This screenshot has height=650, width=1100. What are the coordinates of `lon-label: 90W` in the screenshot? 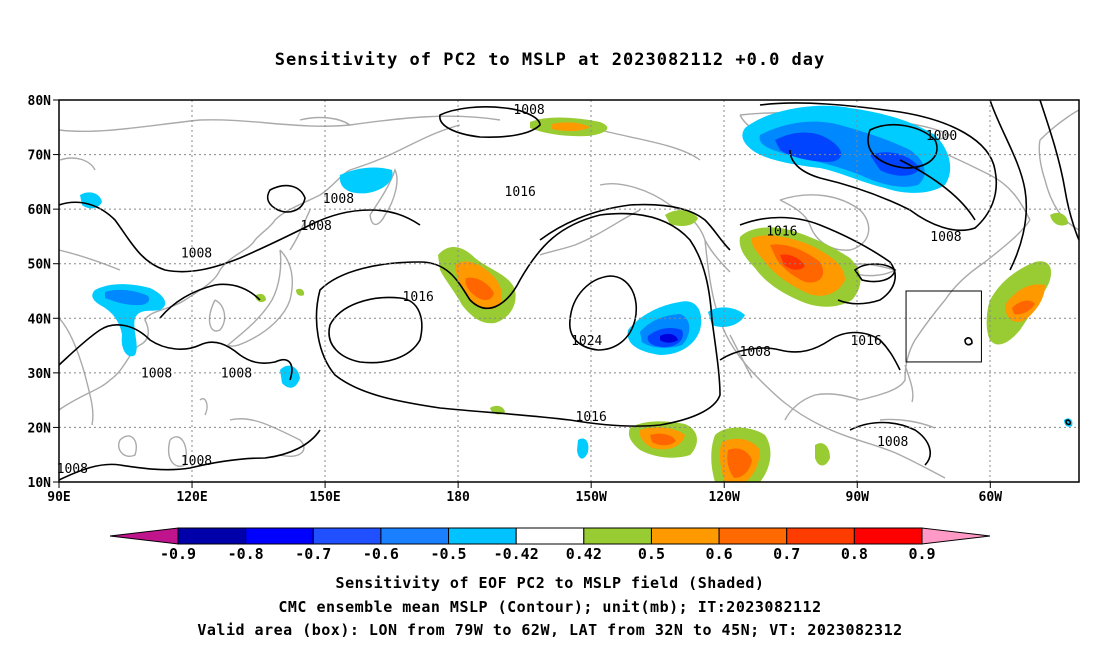 It's located at (858, 497).